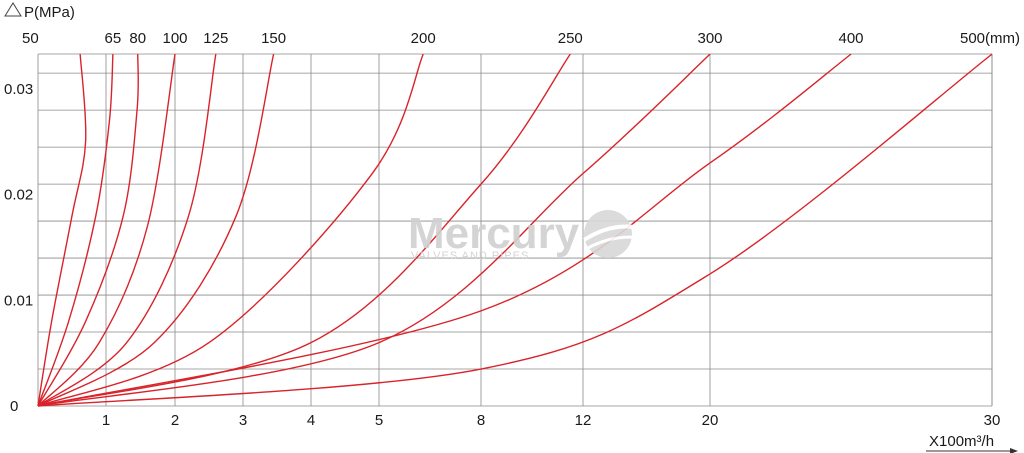  Describe the element at coordinates (14, 406) in the screenshot. I see `y-tick-label: 0` at that location.